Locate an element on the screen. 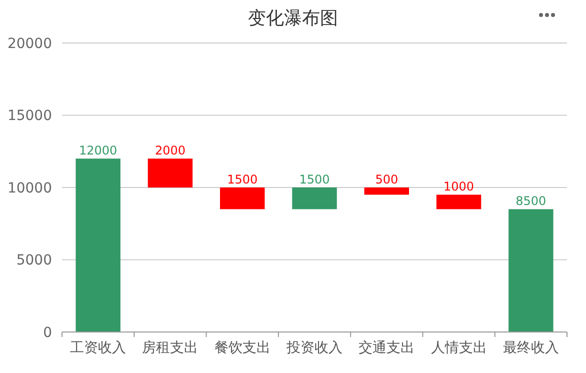  x-tick-label: 餐饮支出 is located at coordinates (242, 348).